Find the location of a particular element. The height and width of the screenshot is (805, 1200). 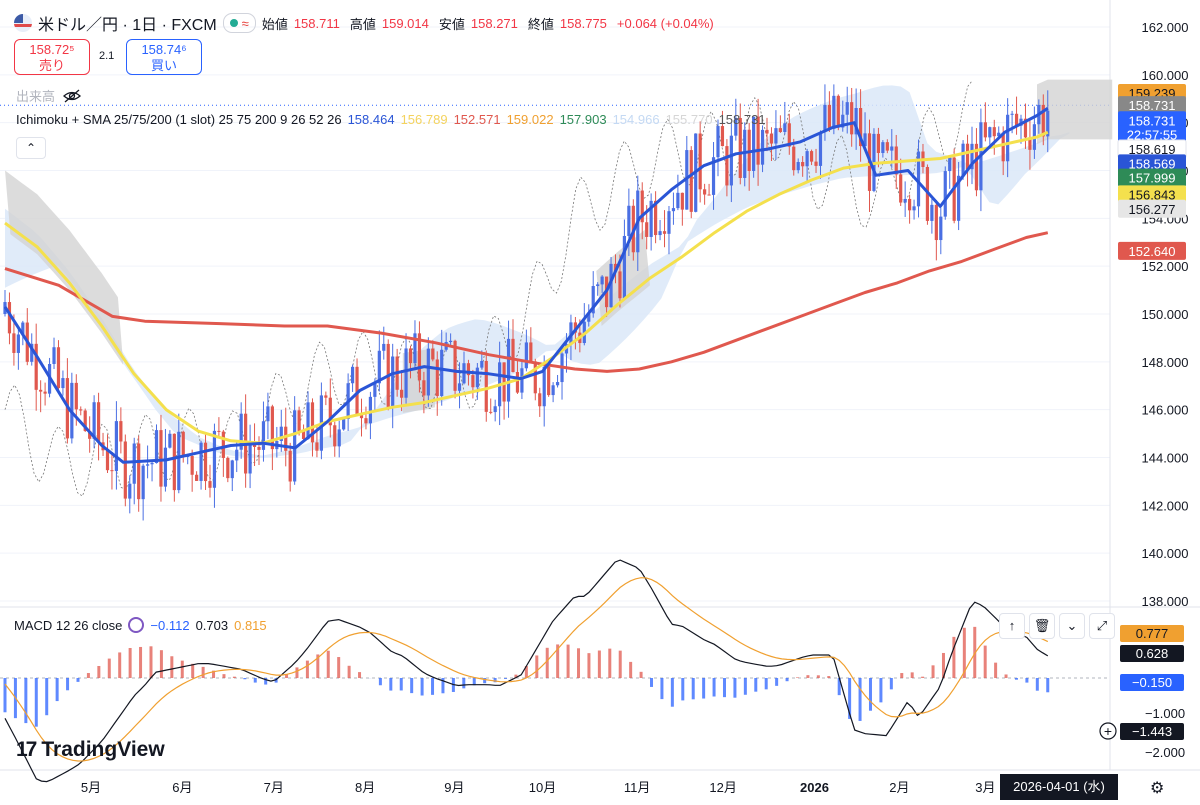

buy-button: 158.74⁶ 買い is located at coordinates (164, 57).